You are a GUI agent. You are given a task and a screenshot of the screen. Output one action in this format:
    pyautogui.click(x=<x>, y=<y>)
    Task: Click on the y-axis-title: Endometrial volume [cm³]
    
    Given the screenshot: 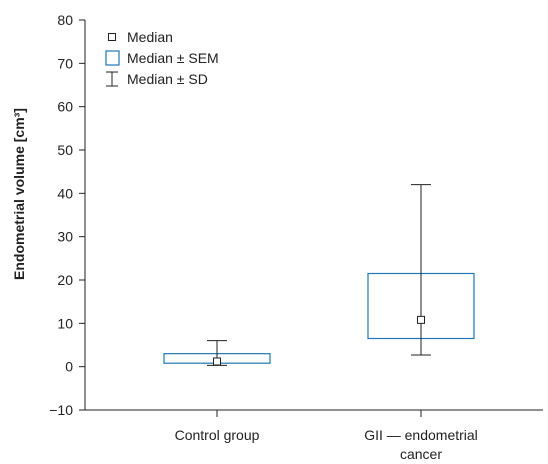 What is the action you would take?
    pyautogui.click(x=19, y=194)
    